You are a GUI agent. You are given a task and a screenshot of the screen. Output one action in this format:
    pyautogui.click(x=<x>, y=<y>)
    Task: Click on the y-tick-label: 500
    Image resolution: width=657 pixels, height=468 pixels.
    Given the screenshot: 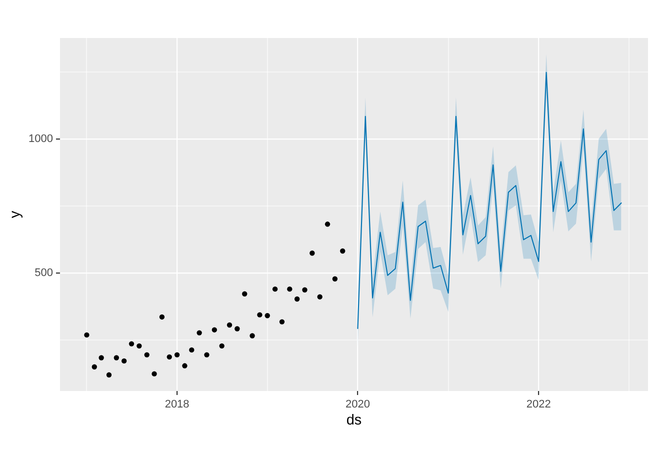 What is the action you would take?
    pyautogui.click(x=43, y=273)
    